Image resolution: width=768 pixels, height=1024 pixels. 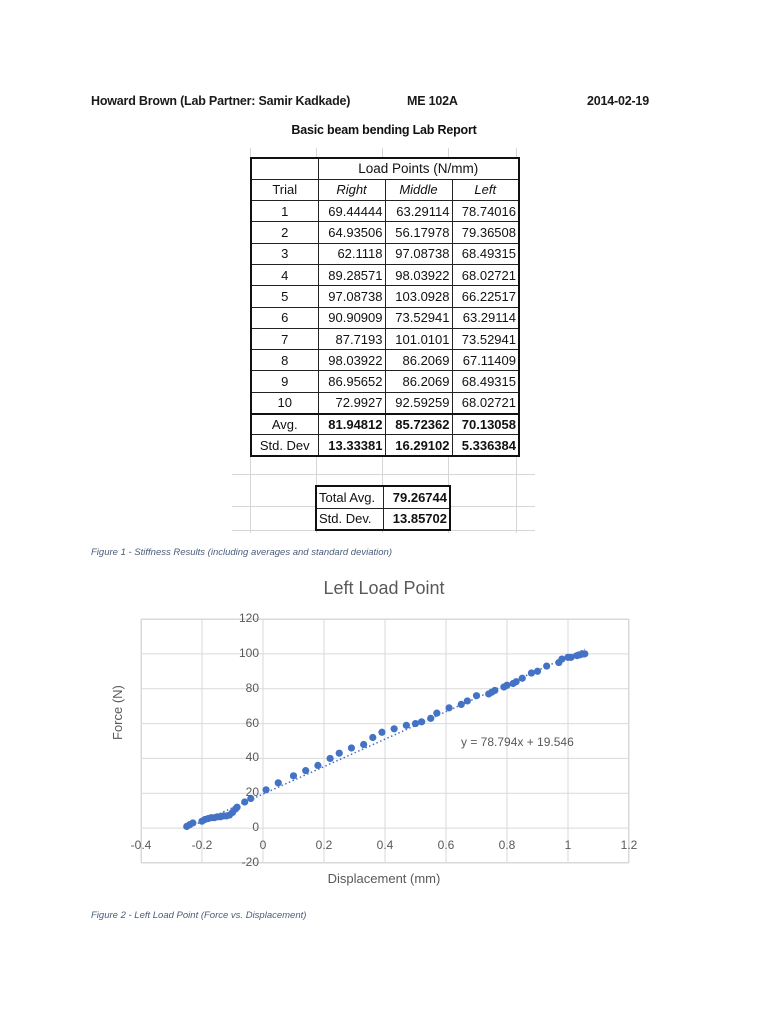 What do you see at coordinates (385, 403) in the screenshot?
I see `table-row: 10 72.9927 92.59259 68.02721` at bounding box center [385, 403].